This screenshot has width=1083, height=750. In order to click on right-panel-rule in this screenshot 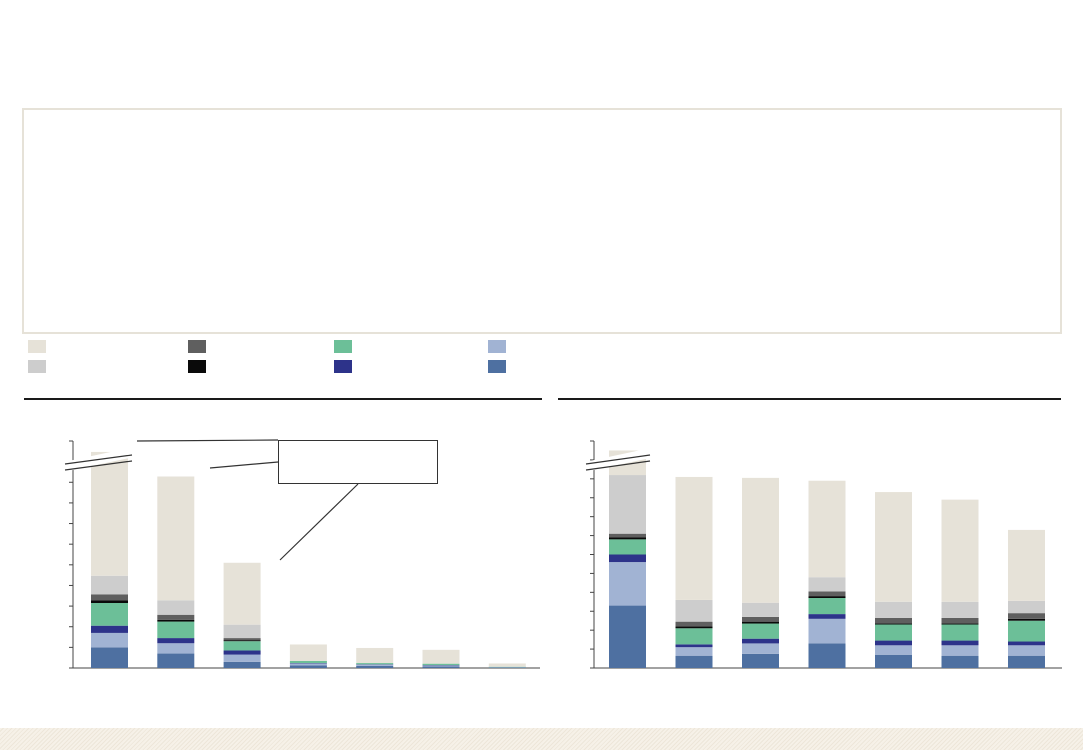, I will do `click(809, 399)`.